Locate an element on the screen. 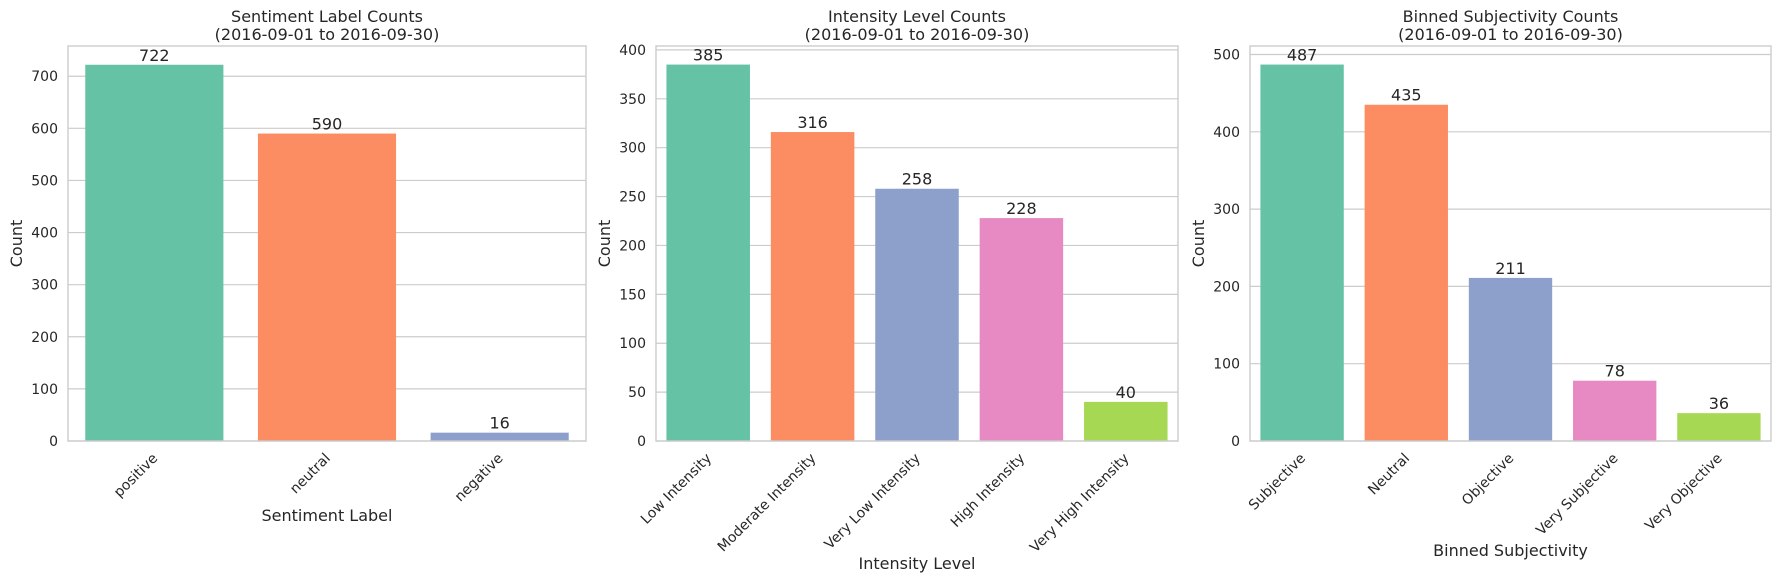 The height and width of the screenshot is (584, 1784). y-tick-label: 250 is located at coordinates (632, 198).